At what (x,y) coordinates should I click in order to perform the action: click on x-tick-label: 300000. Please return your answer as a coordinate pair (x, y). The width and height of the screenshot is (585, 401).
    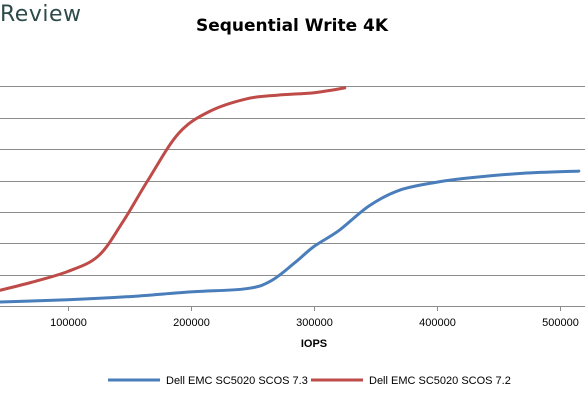
    Looking at the image, I should click on (314, 323).